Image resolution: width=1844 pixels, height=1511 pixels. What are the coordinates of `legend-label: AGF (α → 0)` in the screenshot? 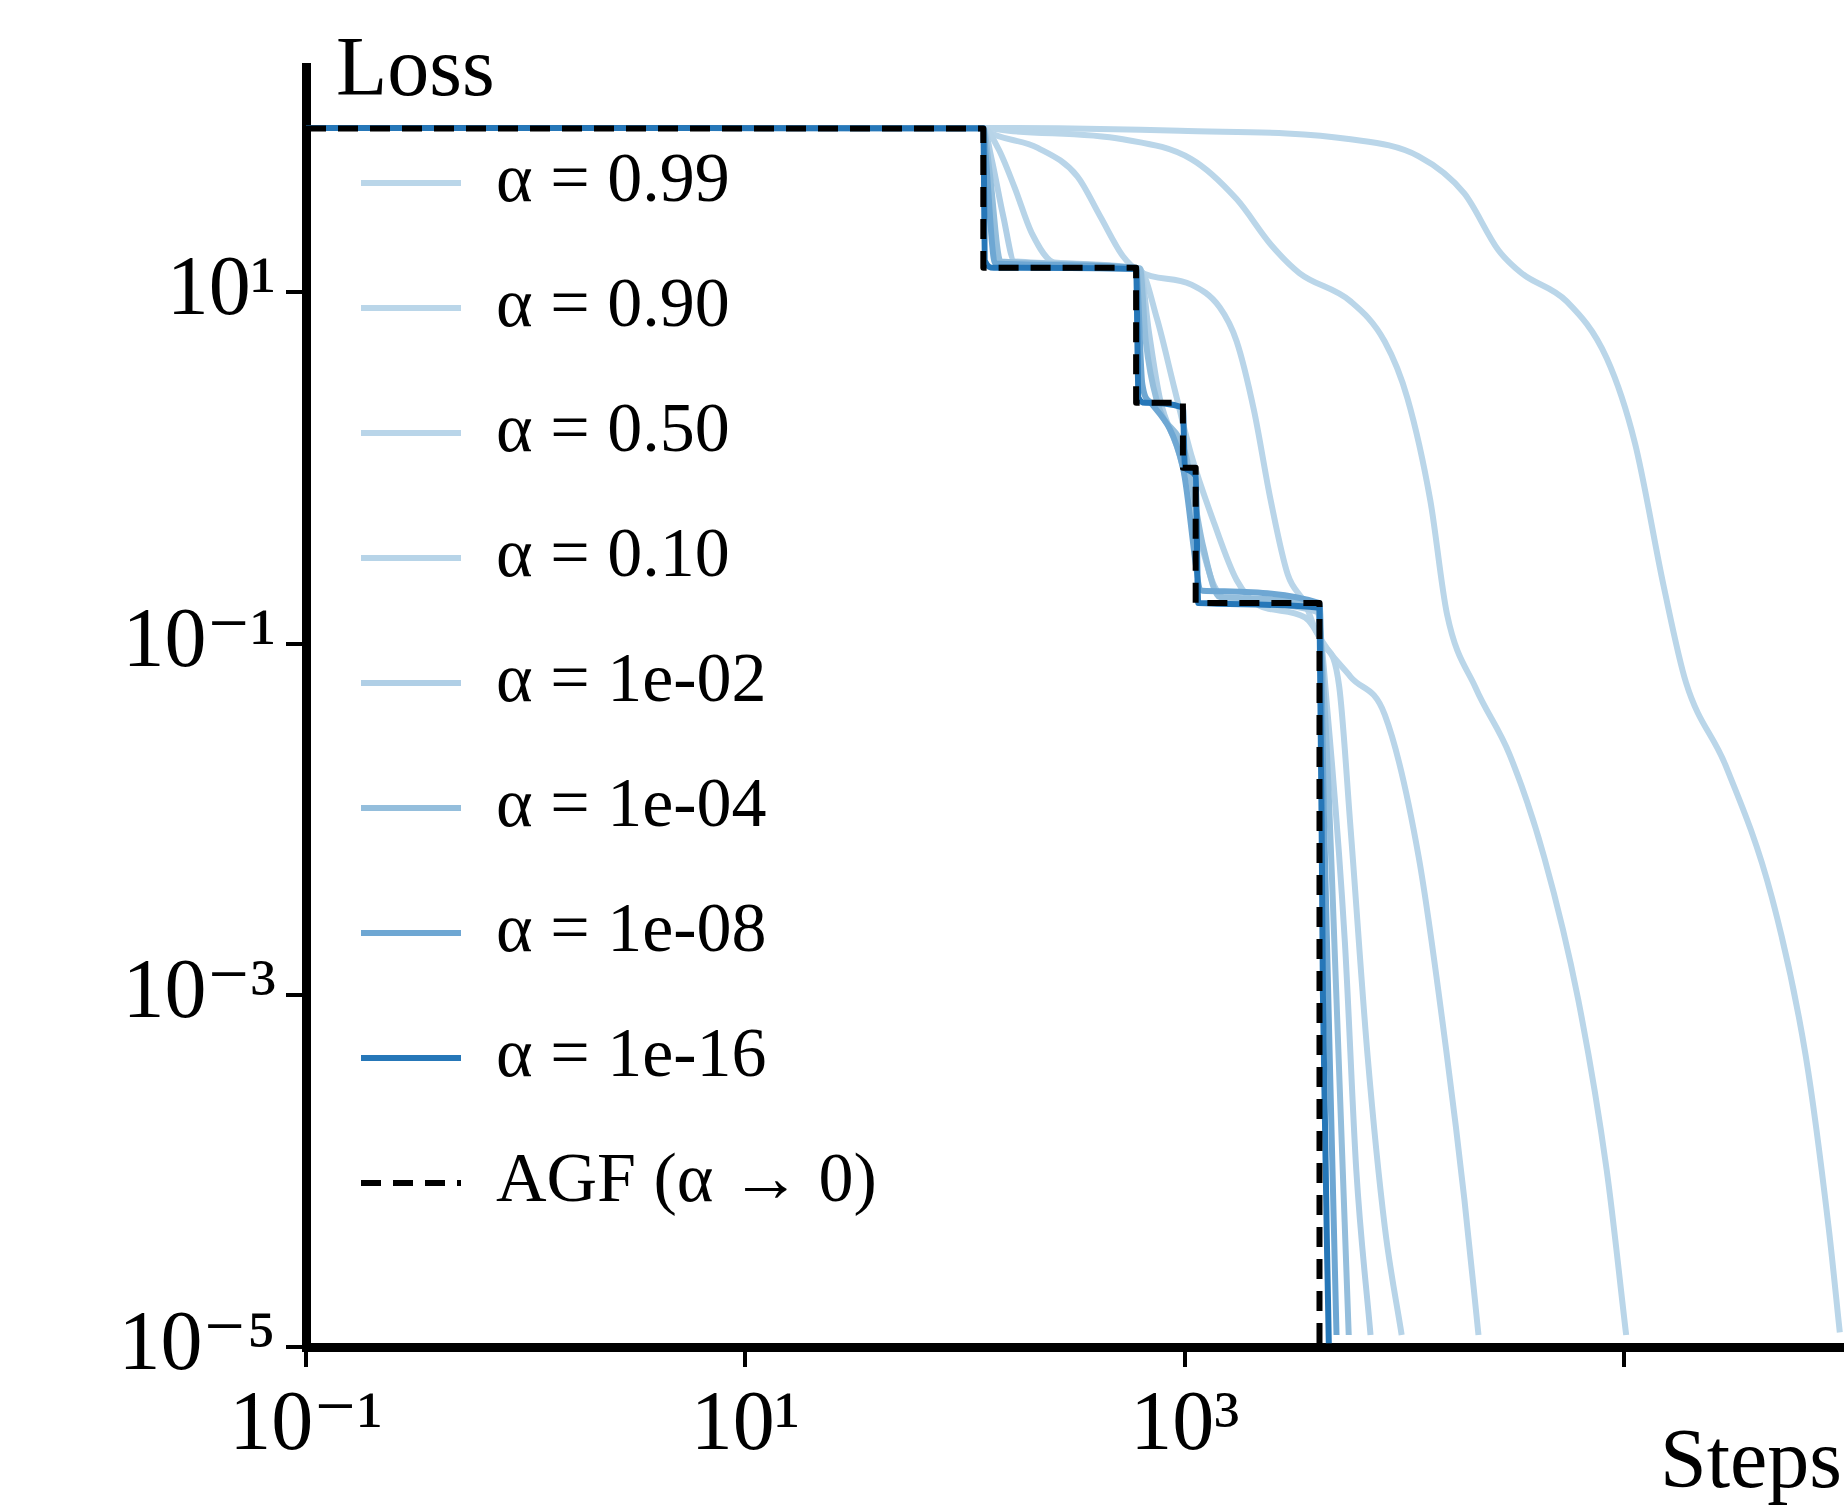 It's located at (686, 1178).